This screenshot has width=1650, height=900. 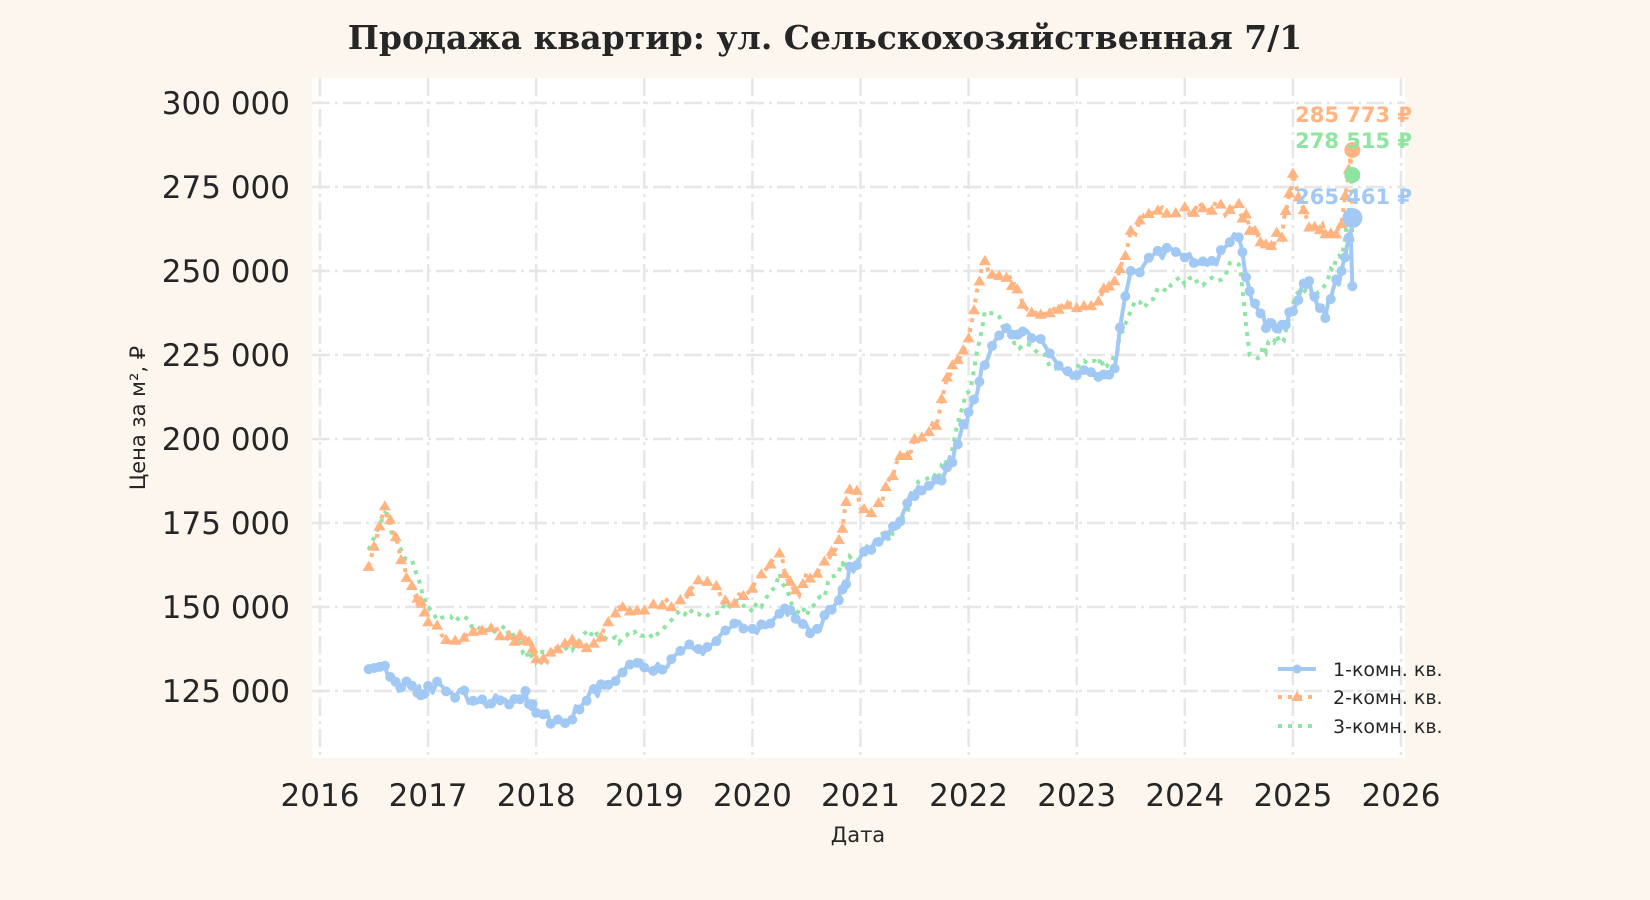 I want to click on y-tick-label: 275 000, so click(x=226, y=188).